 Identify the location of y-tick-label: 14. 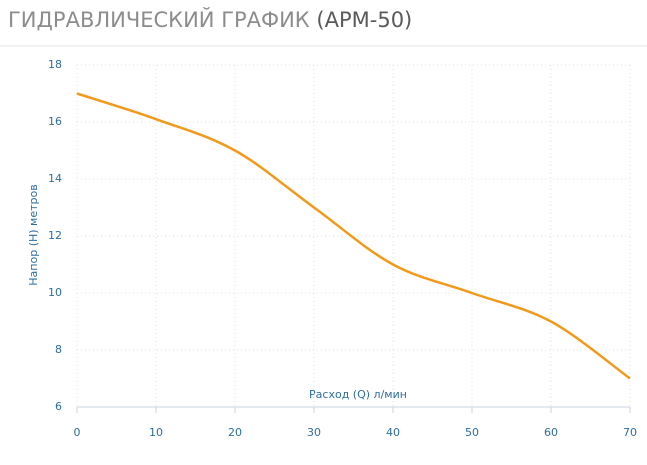
(55, 178).